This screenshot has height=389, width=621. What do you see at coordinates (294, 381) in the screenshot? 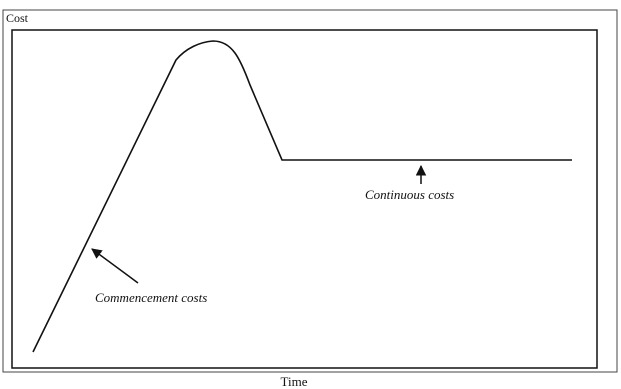
I see `x-axis-label: Time` at bounding box center [294, 381].